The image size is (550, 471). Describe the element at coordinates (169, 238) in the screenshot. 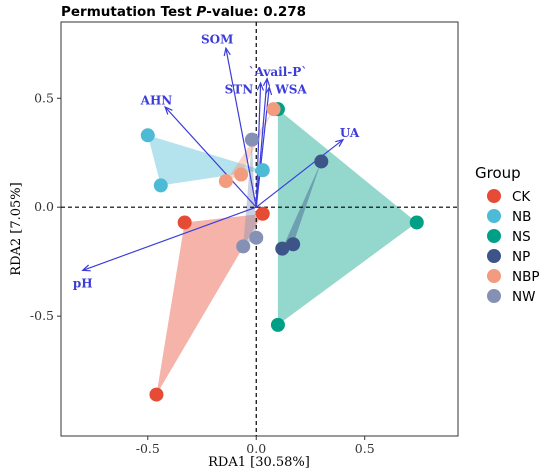

I see `vector-pH` at that location.